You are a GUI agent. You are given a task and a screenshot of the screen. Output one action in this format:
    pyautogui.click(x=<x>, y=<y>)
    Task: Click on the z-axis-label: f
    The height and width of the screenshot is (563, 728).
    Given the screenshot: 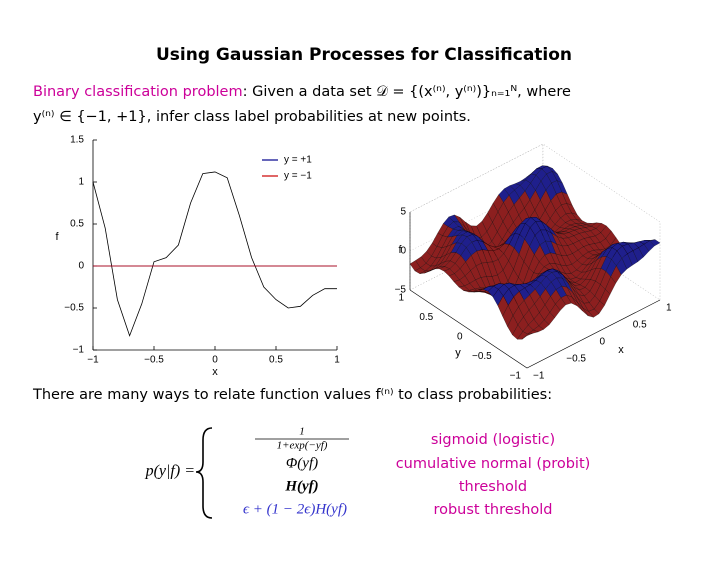 What is the action you would take?
    pyautogui.click(x=400, y=250)
    